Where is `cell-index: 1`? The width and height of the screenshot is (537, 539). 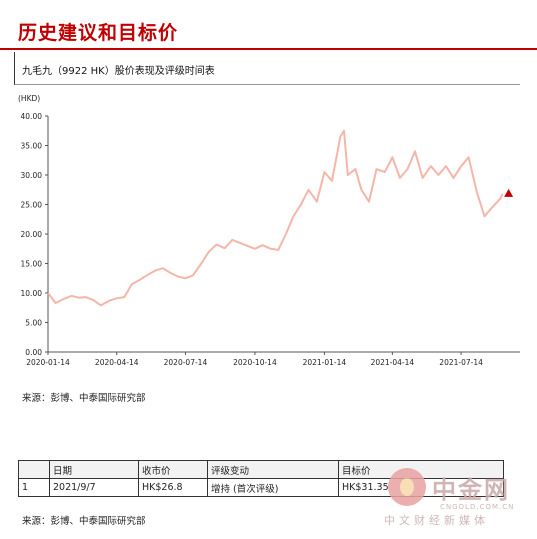
cell-index: 1 is located at coordinates (34, 487).